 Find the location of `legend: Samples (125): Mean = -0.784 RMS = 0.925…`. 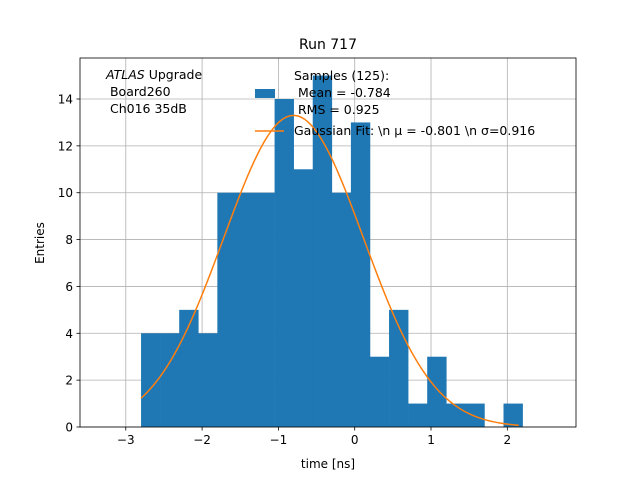

legend: Samples (125): Mean = -0.784 RMS = 0.925… is located at coordinates (395, 103).